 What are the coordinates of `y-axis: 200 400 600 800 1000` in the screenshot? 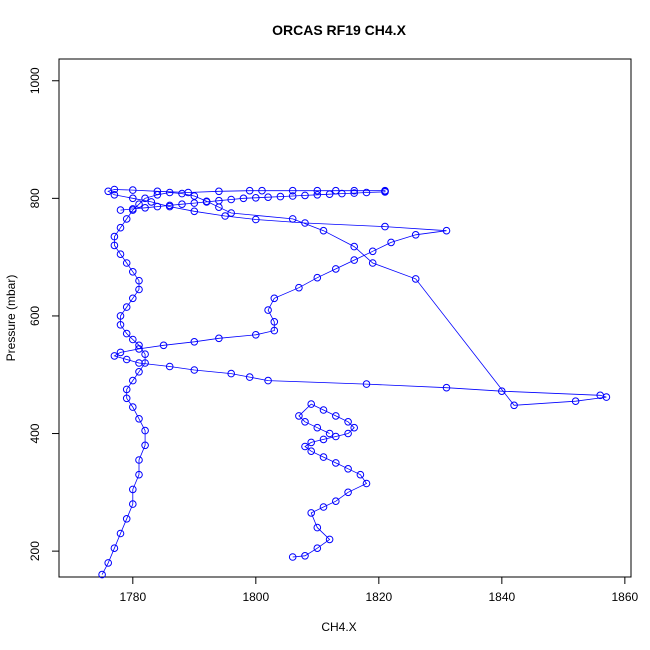 It's located at (44, 314).